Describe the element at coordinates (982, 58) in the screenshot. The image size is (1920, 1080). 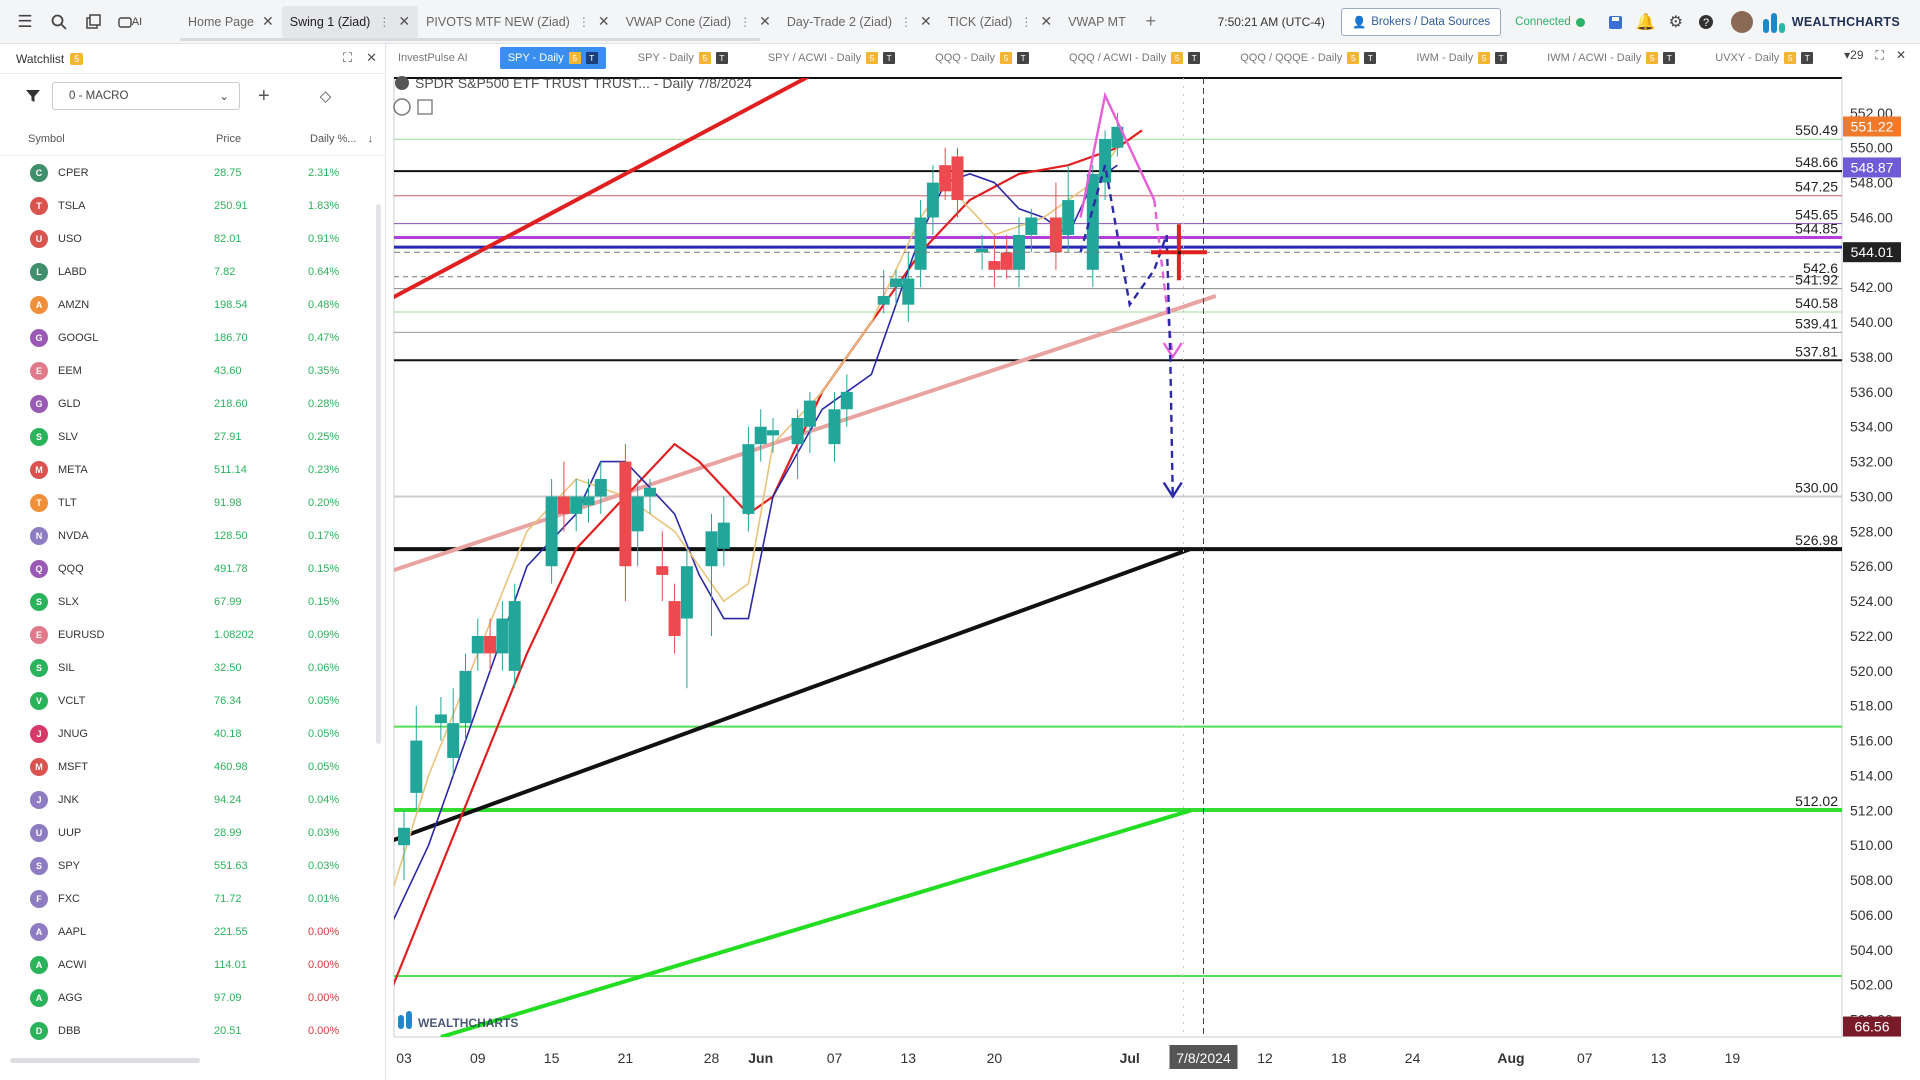
I see `chart-tab: QQQ - Daily 5 T` at that location.